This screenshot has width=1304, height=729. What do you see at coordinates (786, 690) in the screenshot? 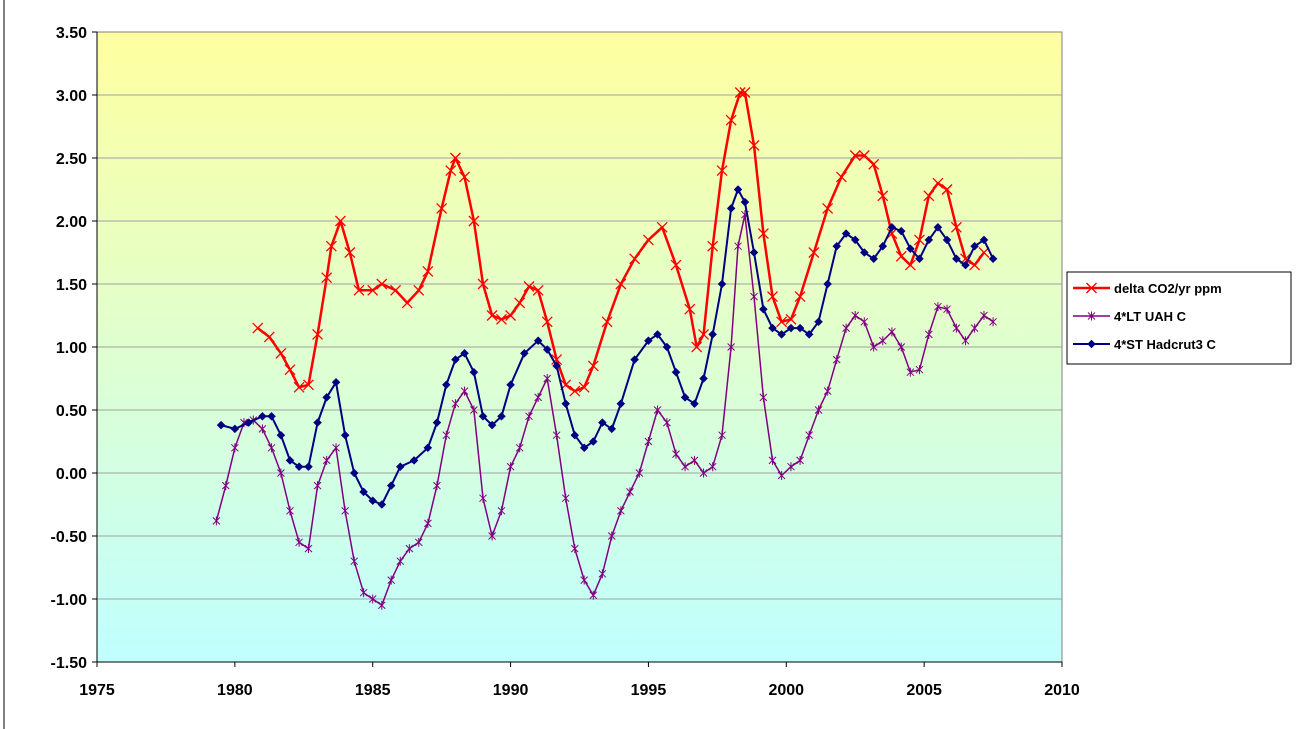
I see `x-tick-label: 2000` at bounding box center [786, 690].